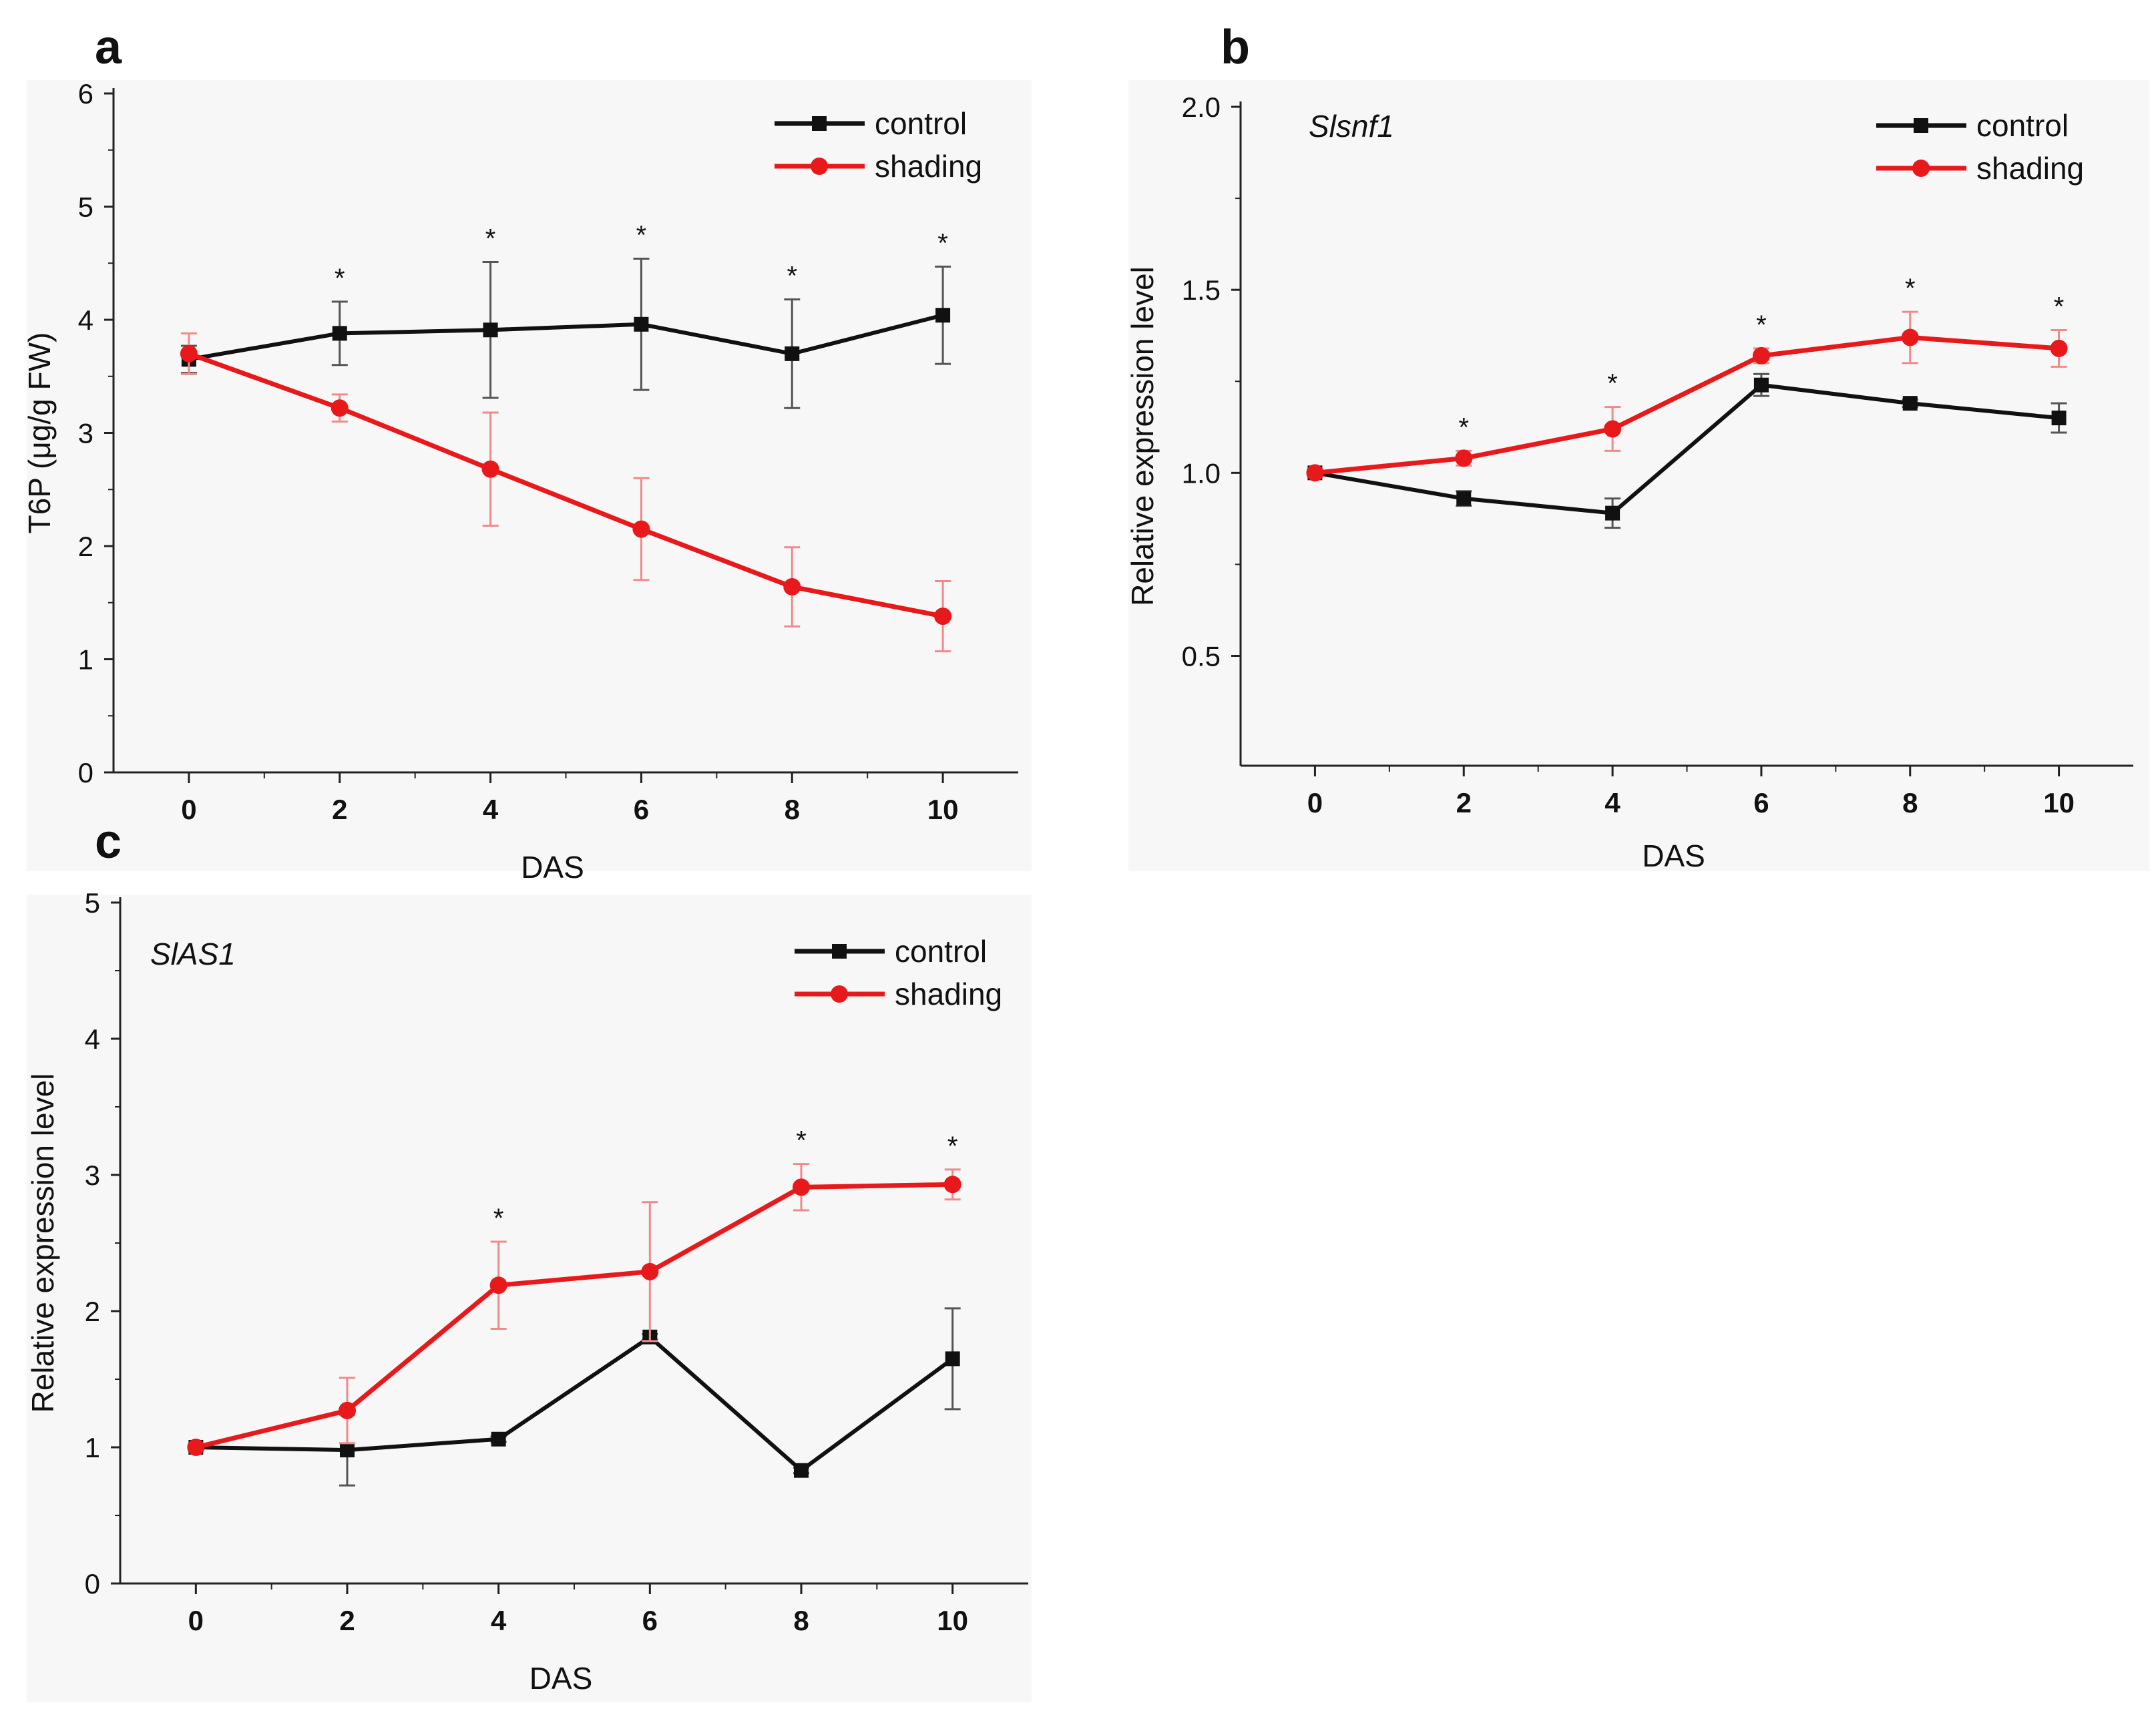  What do you see at coordinates (92, 1039) in the screenshot?
I see `panel-c-y-tick-label: 4` at bounding box center [92, 1039].